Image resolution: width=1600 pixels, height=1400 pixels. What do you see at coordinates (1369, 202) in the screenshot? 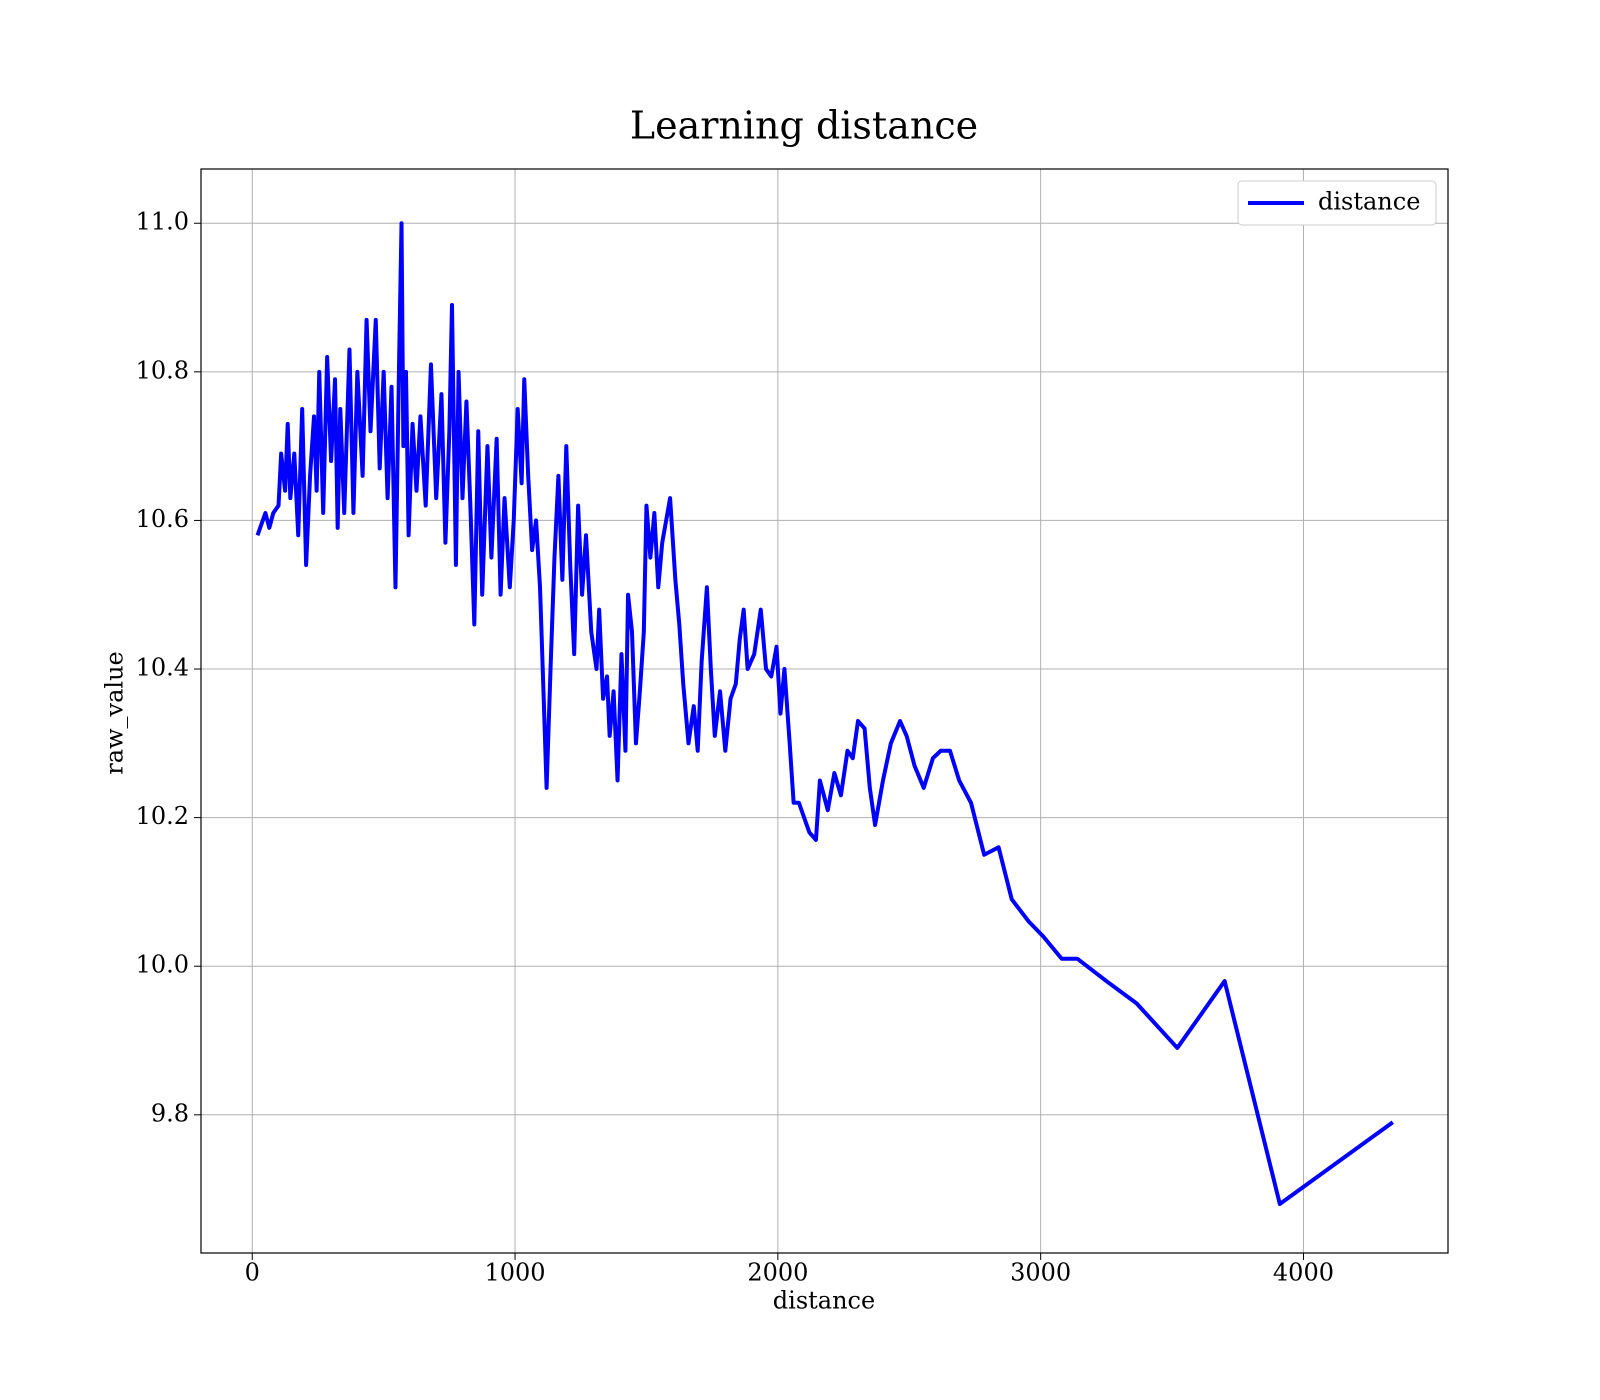
I see `legend-label: distance` at bounding box center [1369, 202].